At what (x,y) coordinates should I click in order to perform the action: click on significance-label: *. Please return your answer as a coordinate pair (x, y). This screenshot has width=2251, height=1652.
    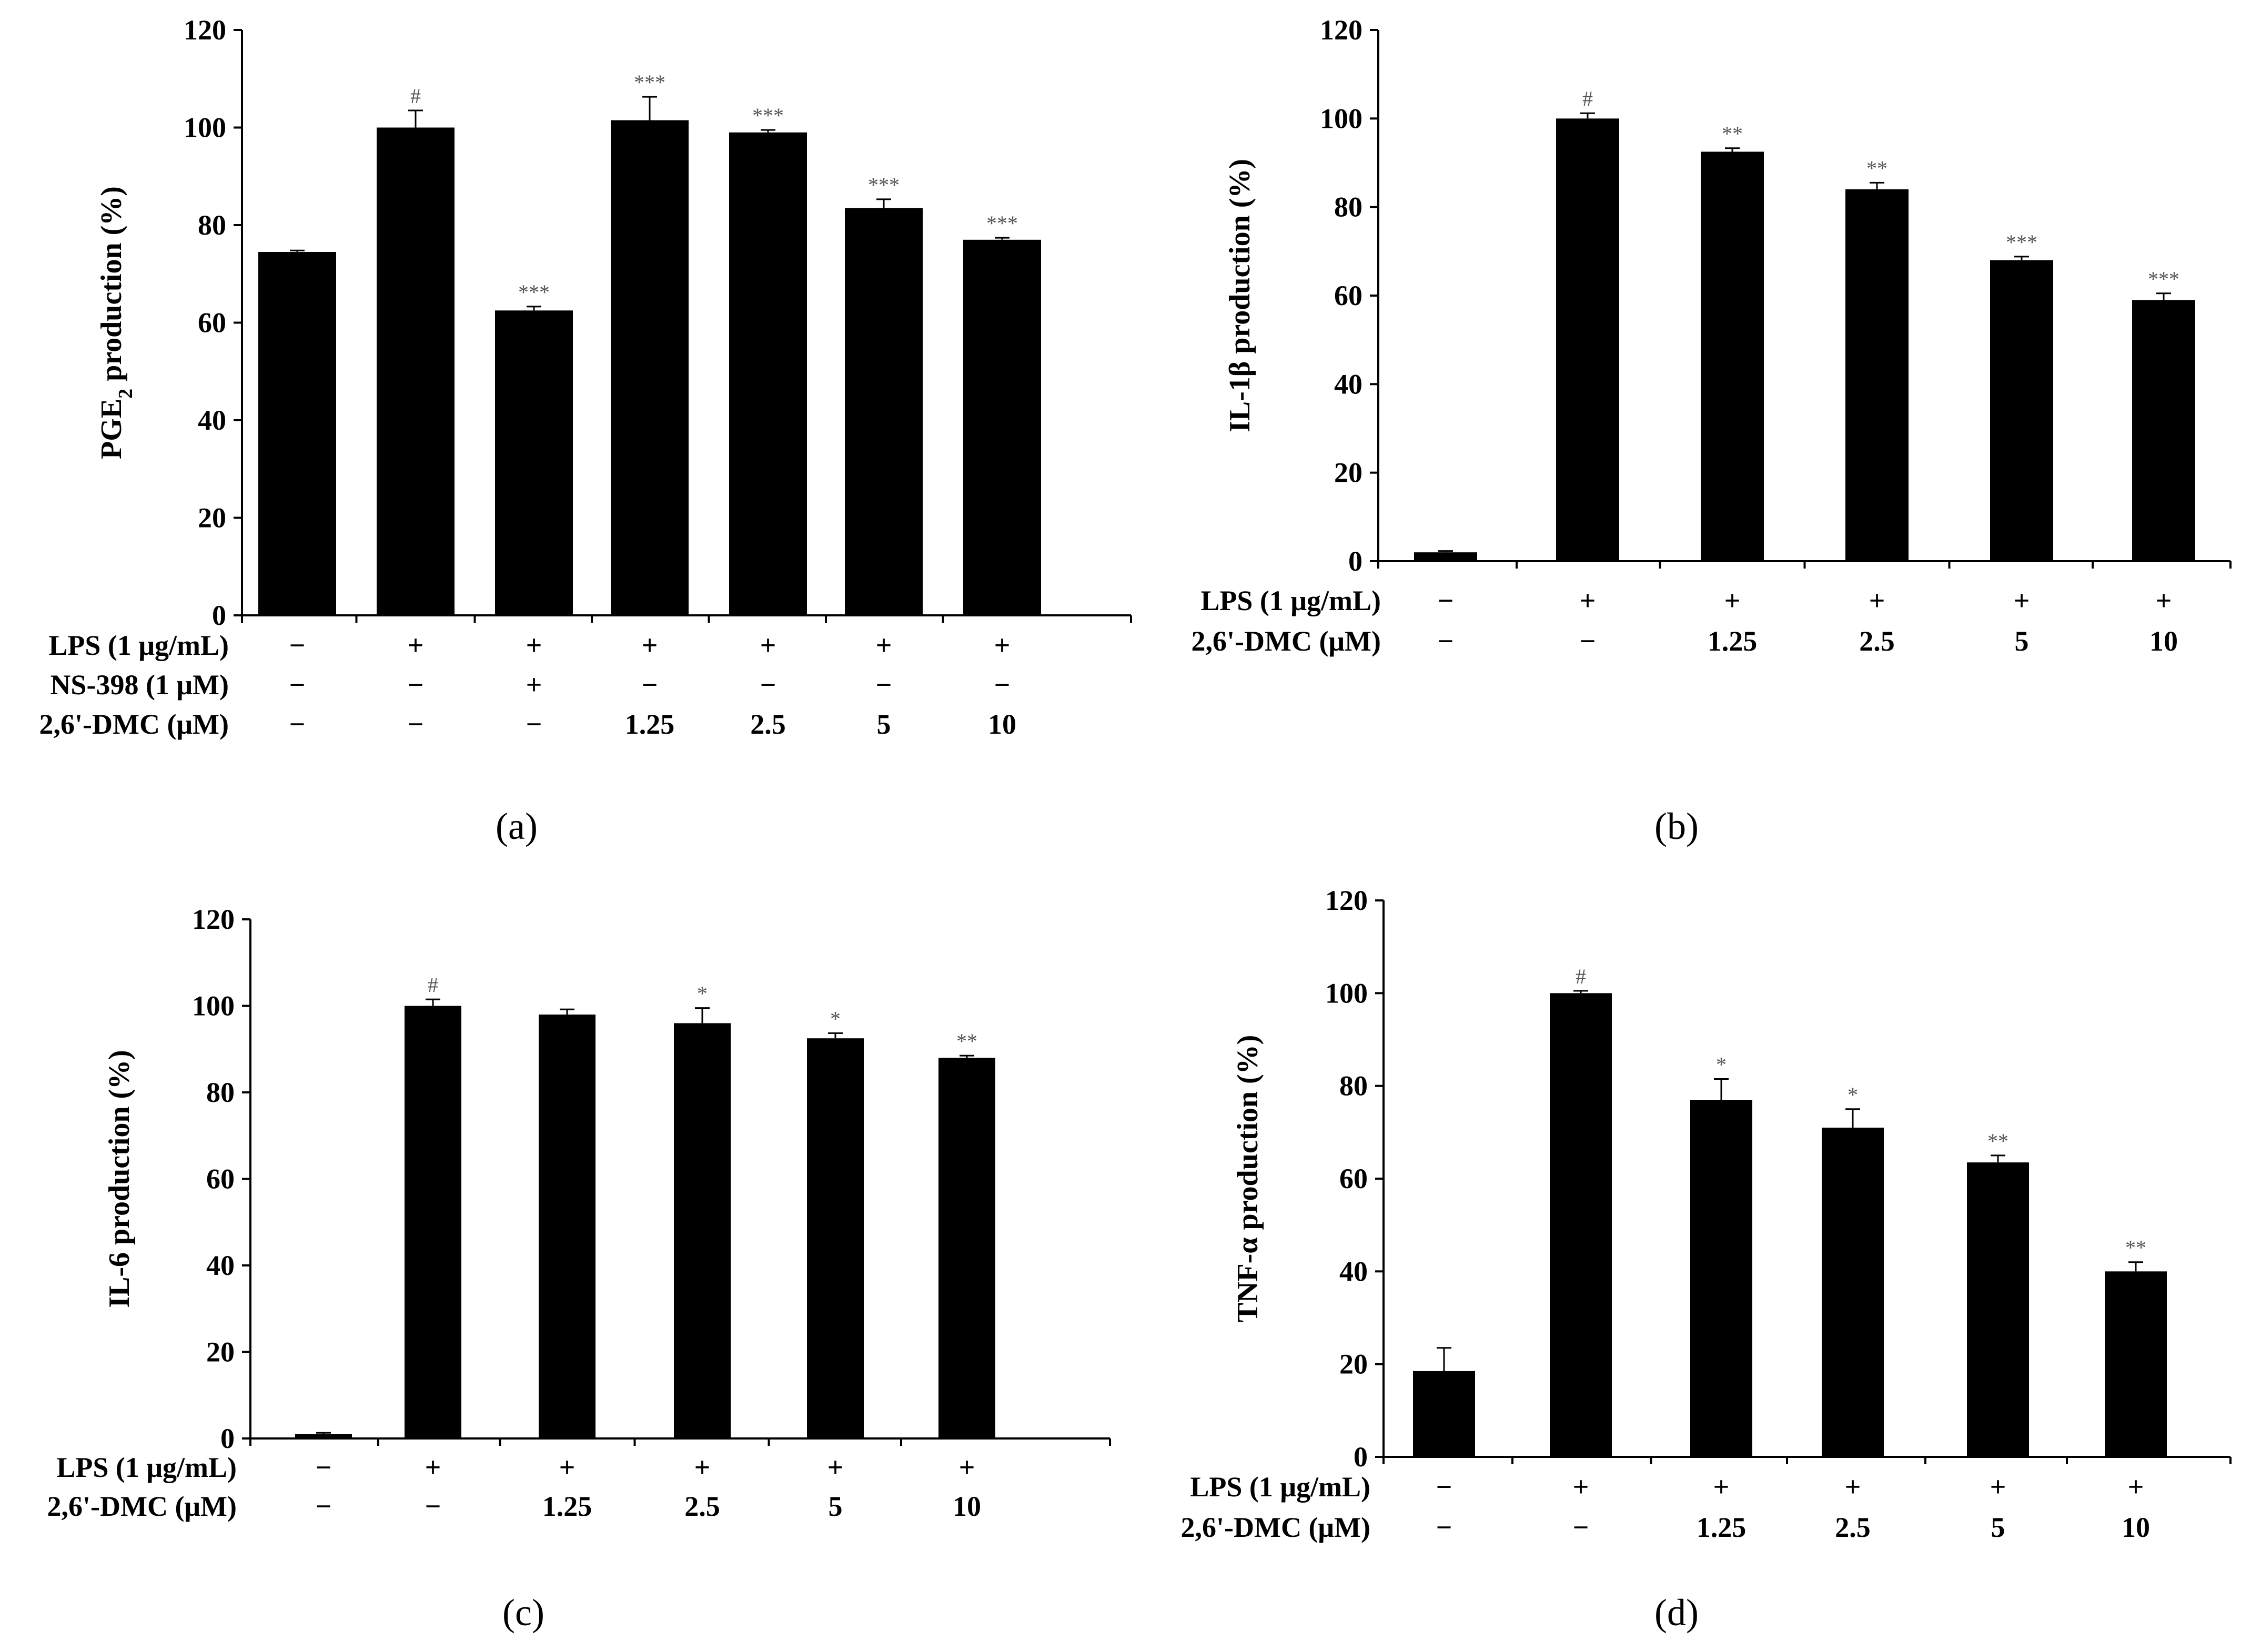
    Looking at the image, I should click on (1721, 1064).